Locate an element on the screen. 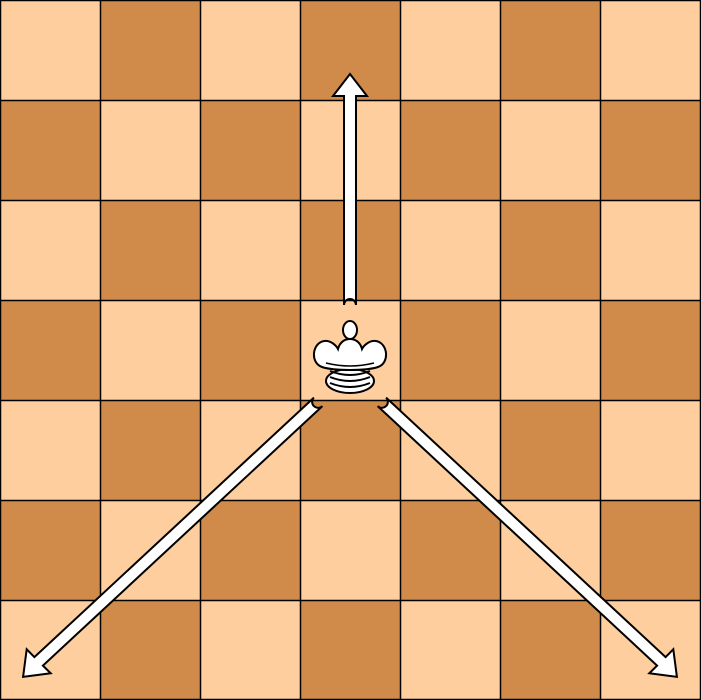 This screenshot has height=700, width=701. white-queen-piece is located at coordinates (350, 357).